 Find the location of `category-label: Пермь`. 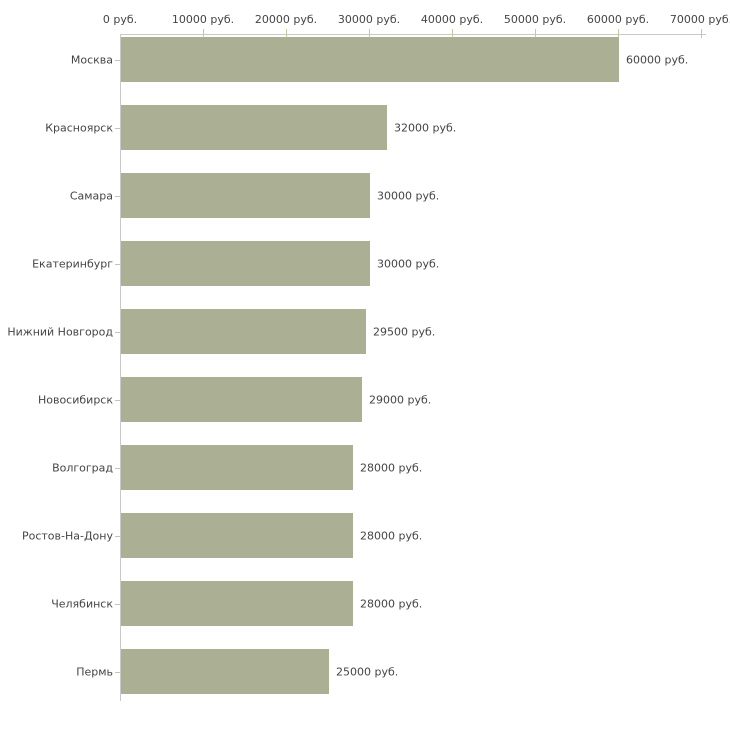

category-label: Пермь is located at coordinates (94, 671).